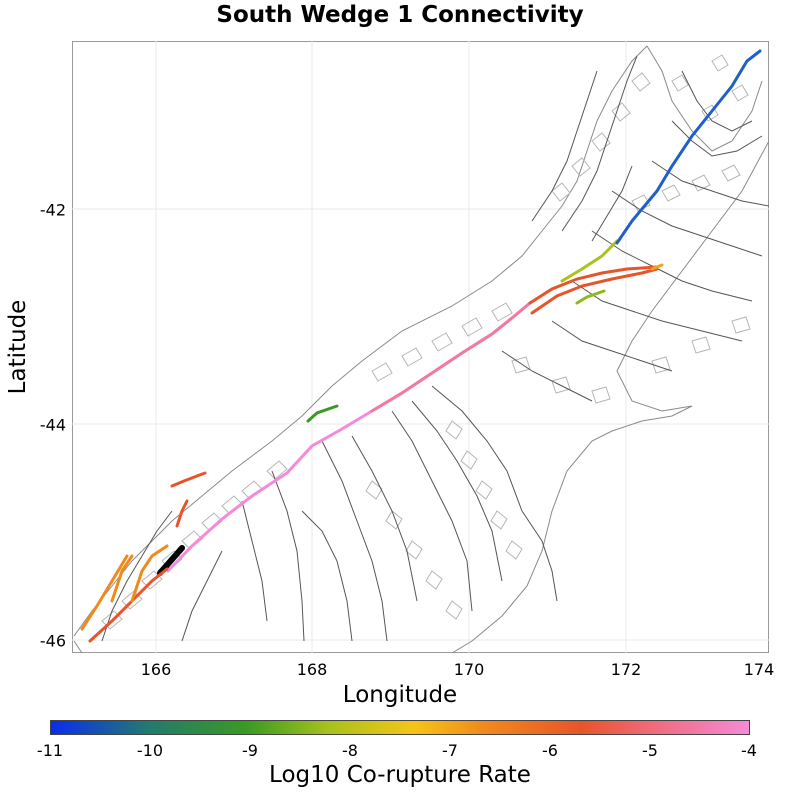  Describe the element at coordinates (312, 669) in the screenshot. I see `x-tick: 168` at that location.